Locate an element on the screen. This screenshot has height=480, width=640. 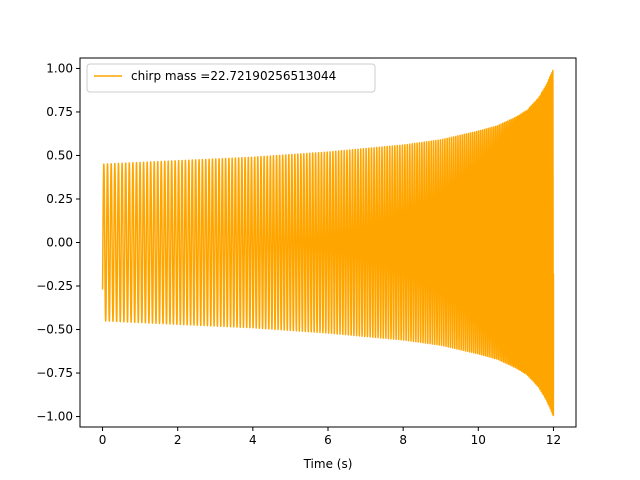
x-tick-label: 10 is located at coordinates (478, 440).